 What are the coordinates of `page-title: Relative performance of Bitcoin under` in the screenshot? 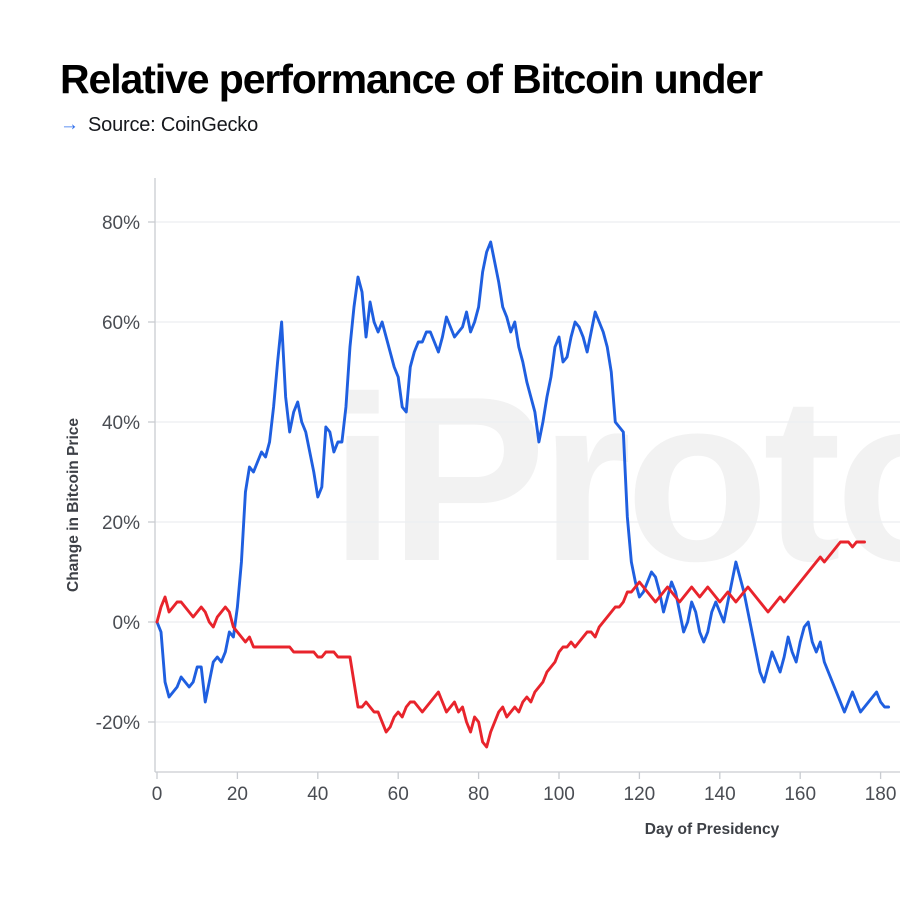 It's located at (411, 79).